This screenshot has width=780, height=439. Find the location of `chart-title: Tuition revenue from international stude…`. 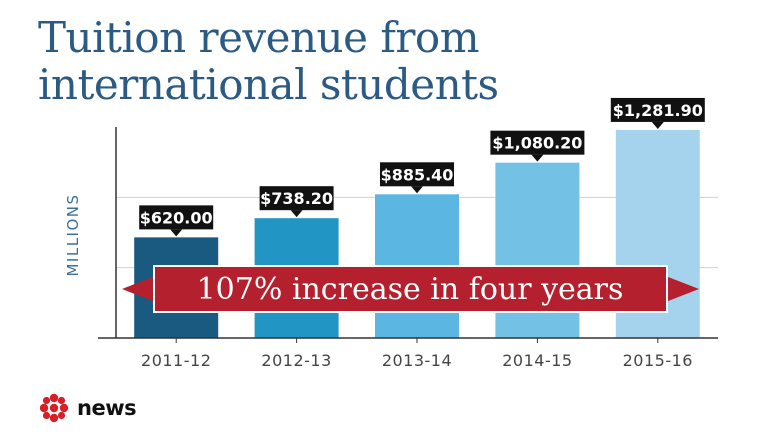

chart-title: Tuition revenue from international stude… is located at coordinates (268, 61).